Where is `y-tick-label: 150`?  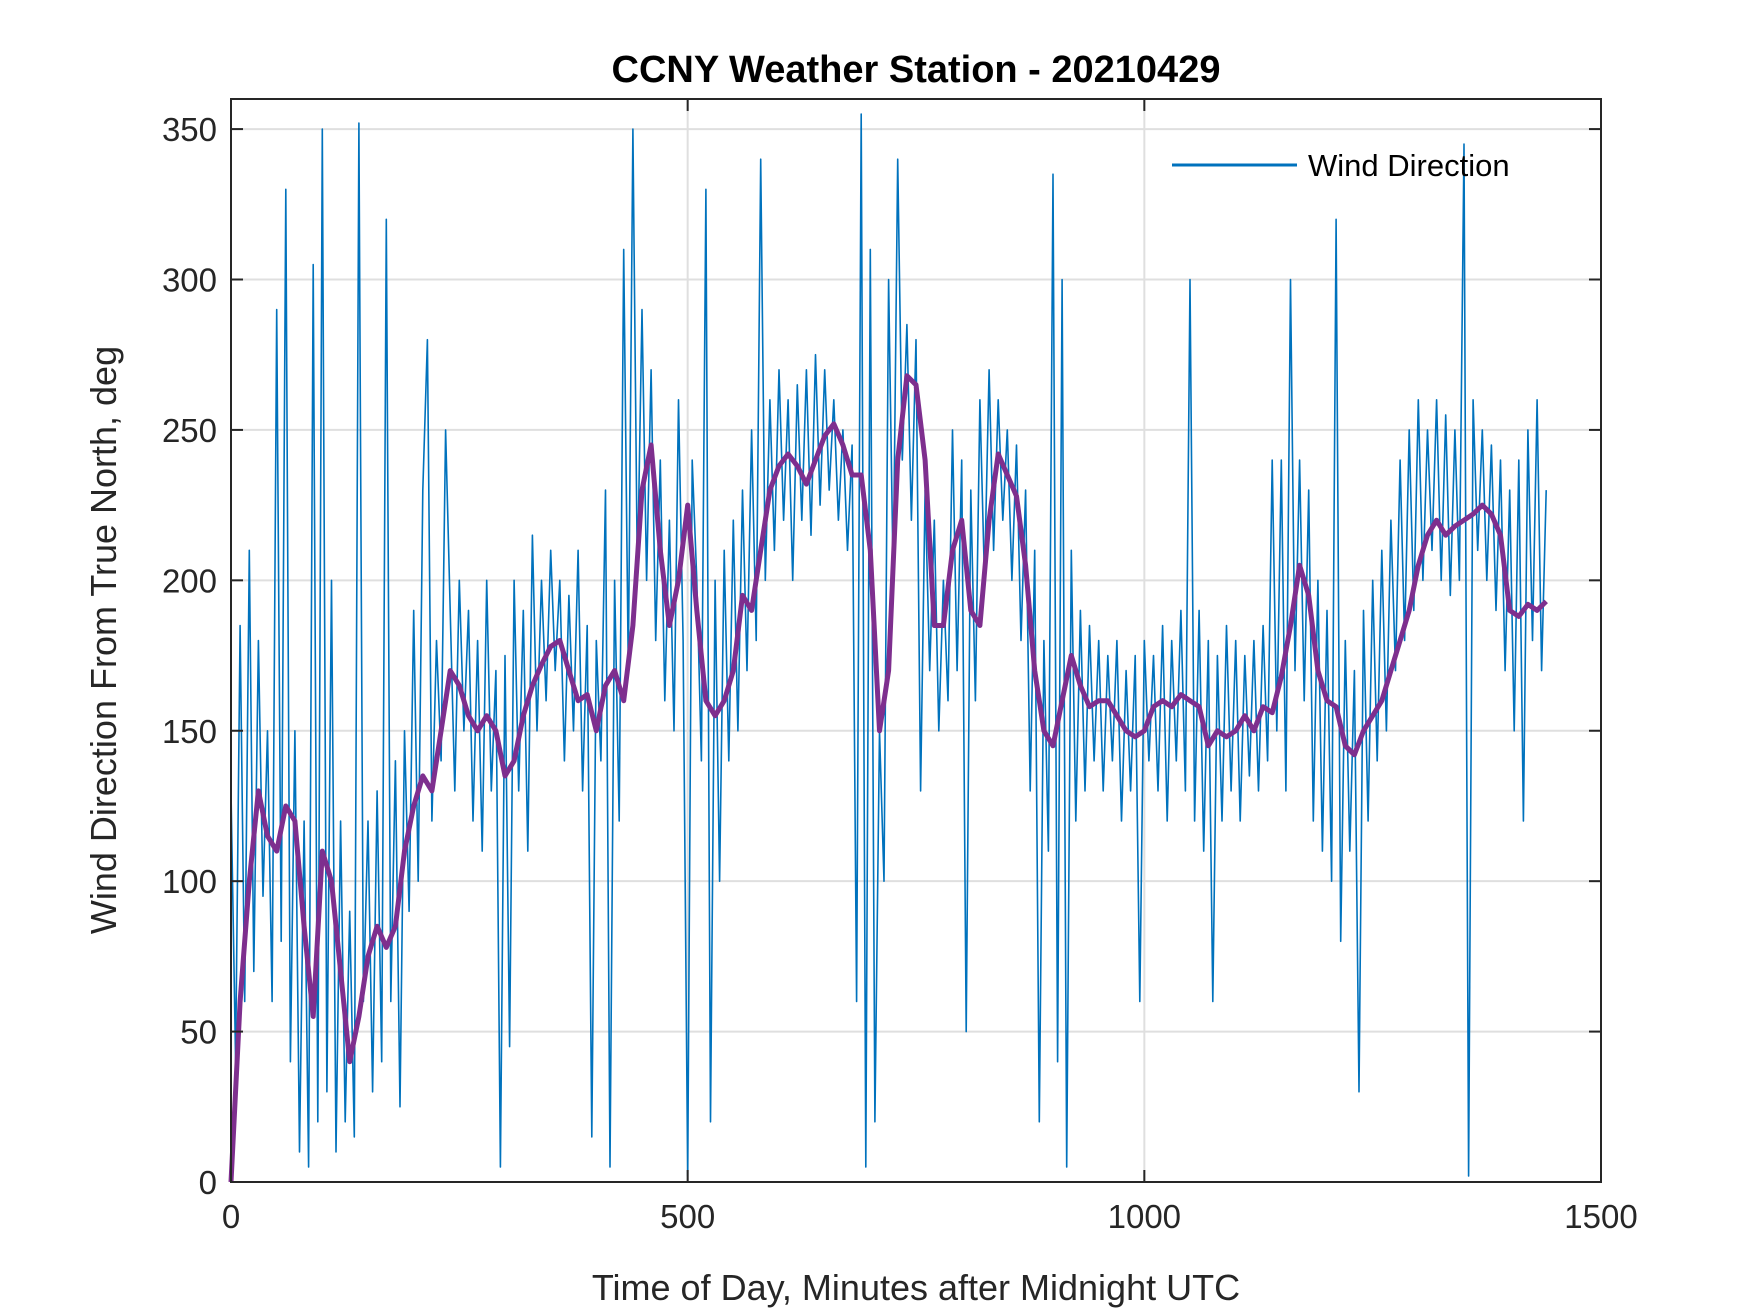
y-tick-label: 150 is located at coordinates (189, 731).